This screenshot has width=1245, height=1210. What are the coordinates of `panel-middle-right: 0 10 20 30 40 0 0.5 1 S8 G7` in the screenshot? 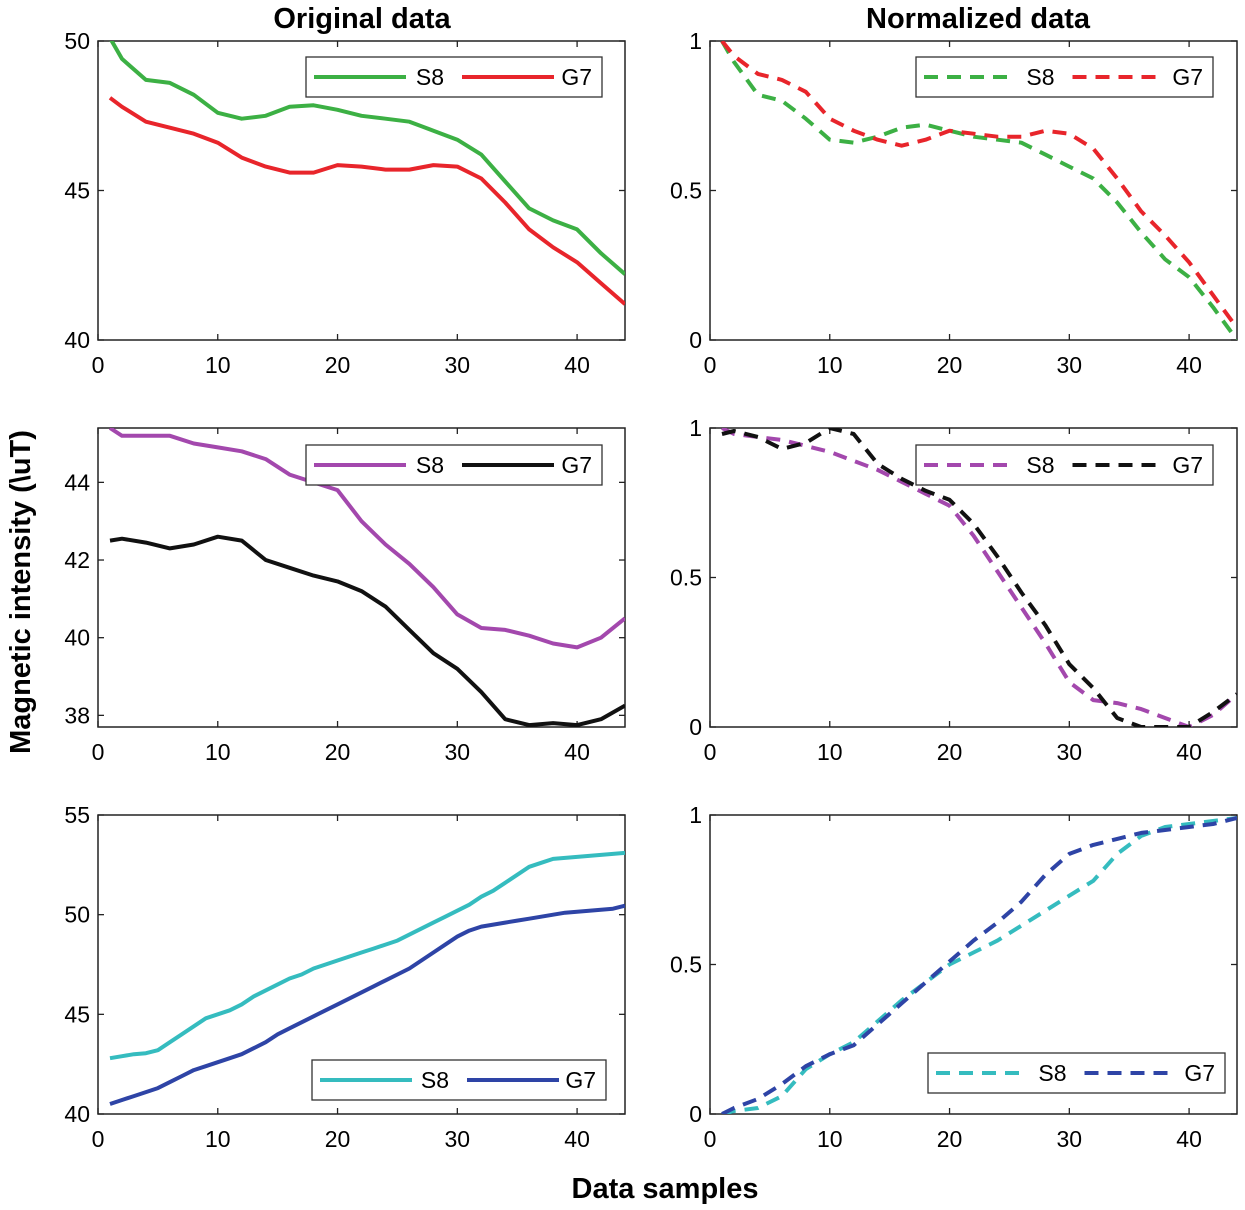 It's located at (954, 590).